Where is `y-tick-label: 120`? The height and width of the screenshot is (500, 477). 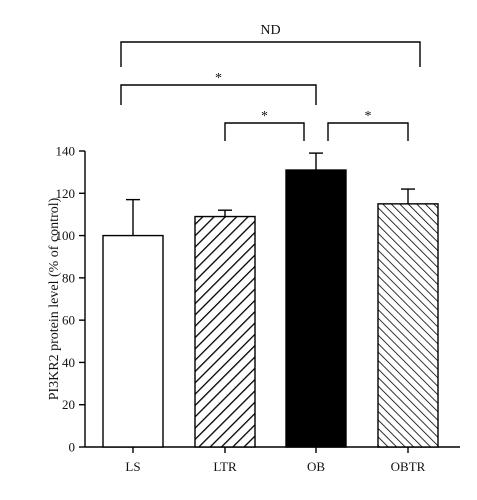
y-tick-label: 120 is located at coordinates (66, 193).